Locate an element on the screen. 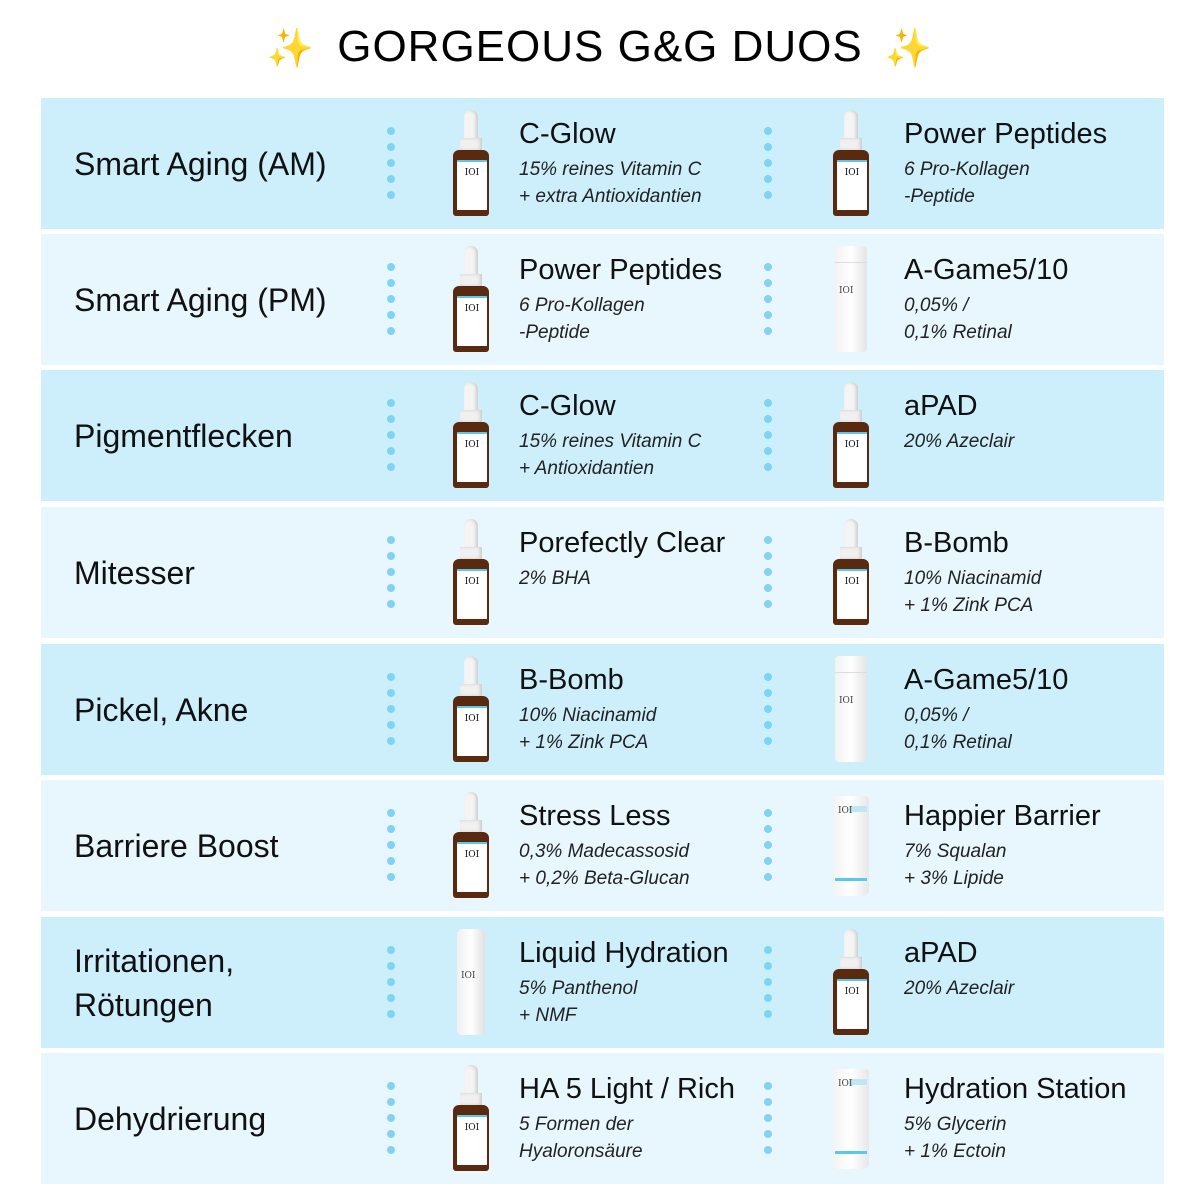 The image size is (1200, 1200). condition-label: Pigmentflecken is located at coordinates (183, 435).